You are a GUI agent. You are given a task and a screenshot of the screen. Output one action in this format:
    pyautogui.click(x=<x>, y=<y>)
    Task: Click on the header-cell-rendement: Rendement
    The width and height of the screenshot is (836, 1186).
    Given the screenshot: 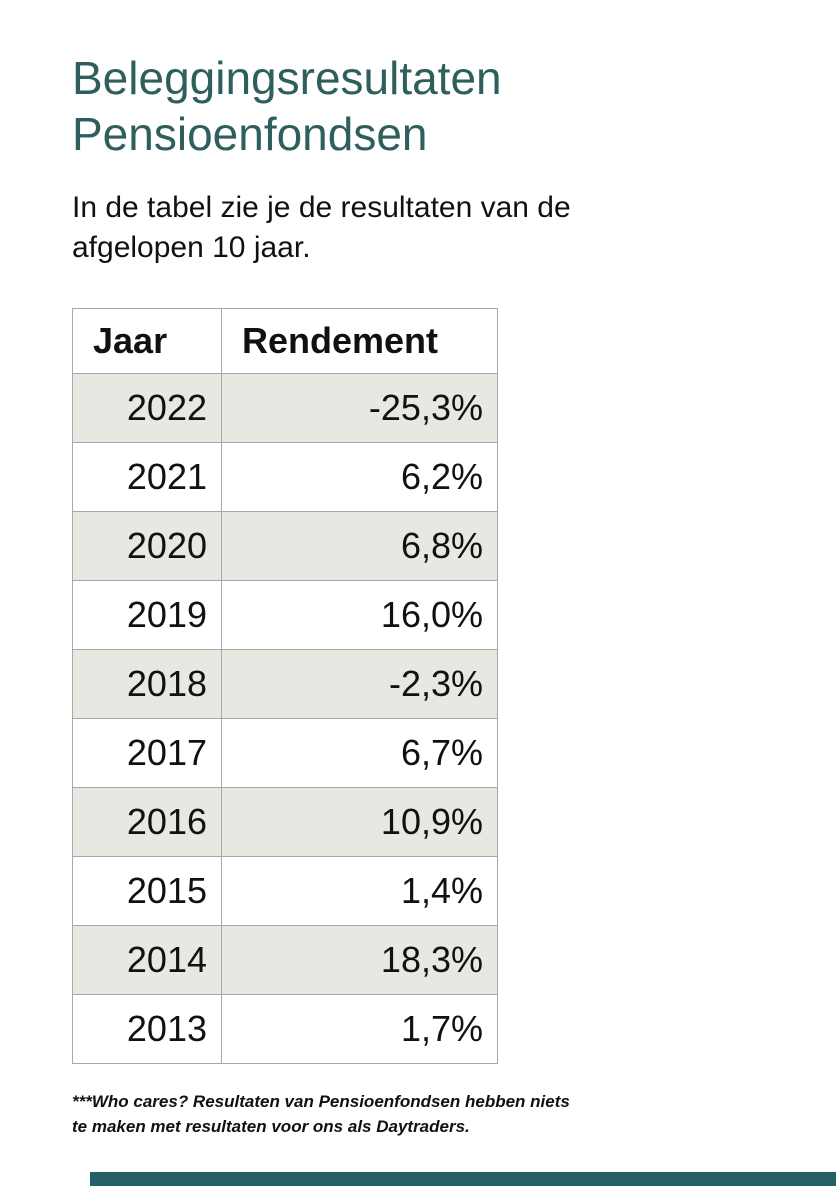 What is the action you would take?
    pyautogui.click(x=359, y=341)
    